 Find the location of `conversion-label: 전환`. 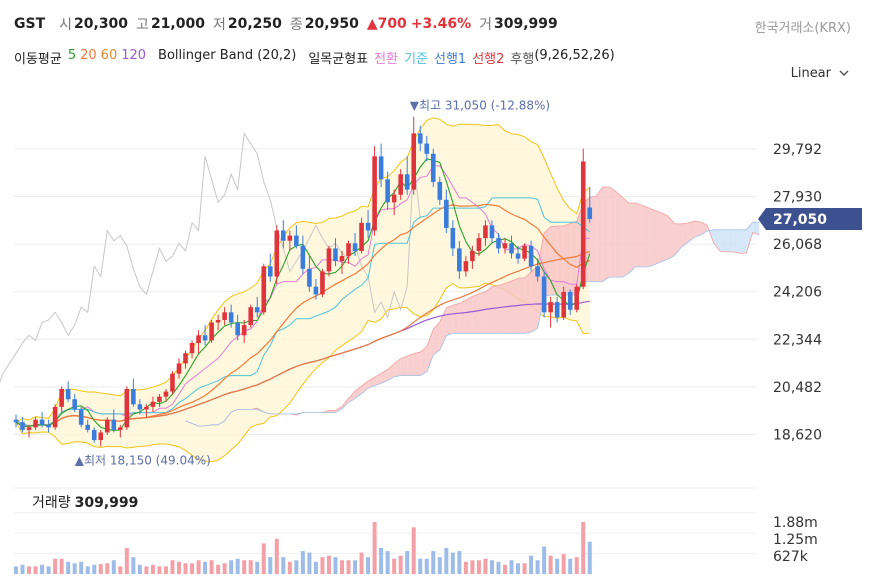

conversion-label: 전환 is located at coordinates (386, 59).